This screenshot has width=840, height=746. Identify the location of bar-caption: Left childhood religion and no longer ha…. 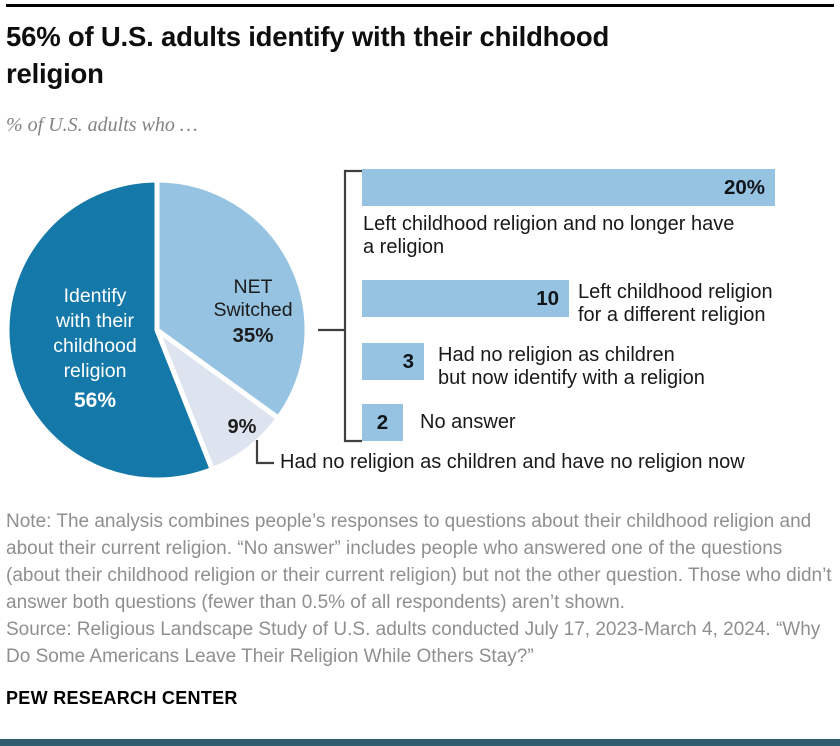
(548, 235).